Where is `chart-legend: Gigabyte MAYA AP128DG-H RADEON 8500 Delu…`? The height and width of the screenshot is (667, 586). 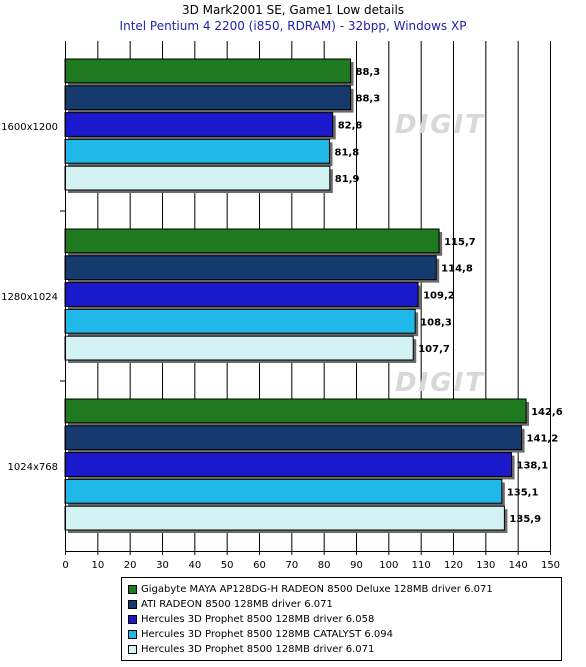 chart-legend: Gigabyte MAYA AP128DG-H RADEON 8500 Delu… is located at coordinates (341, 619).